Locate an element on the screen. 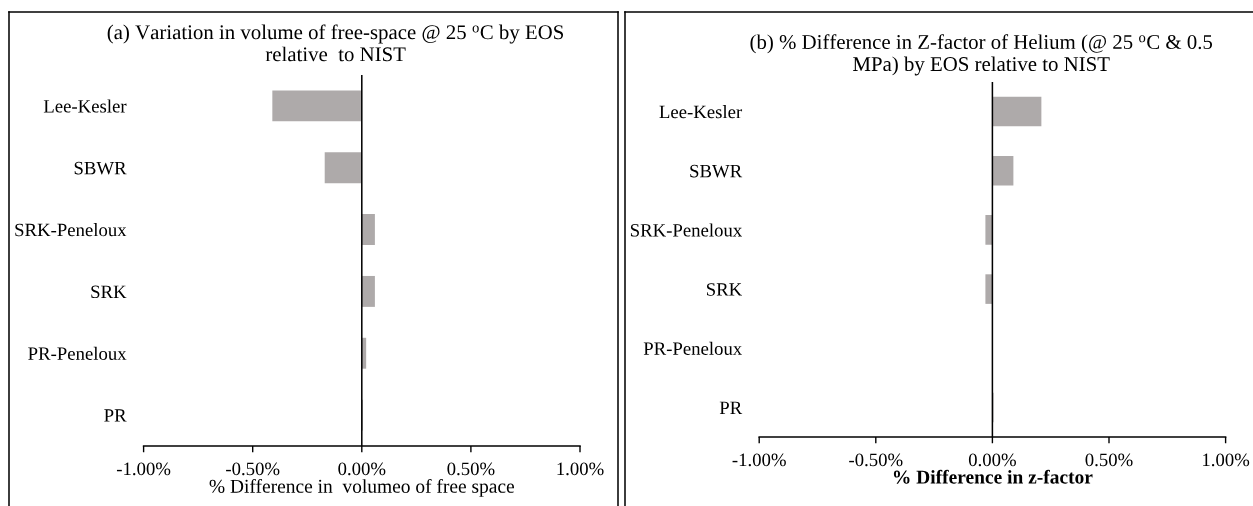  x-axis-title: % Difference in z-factor is located at coordinates (993, 476).